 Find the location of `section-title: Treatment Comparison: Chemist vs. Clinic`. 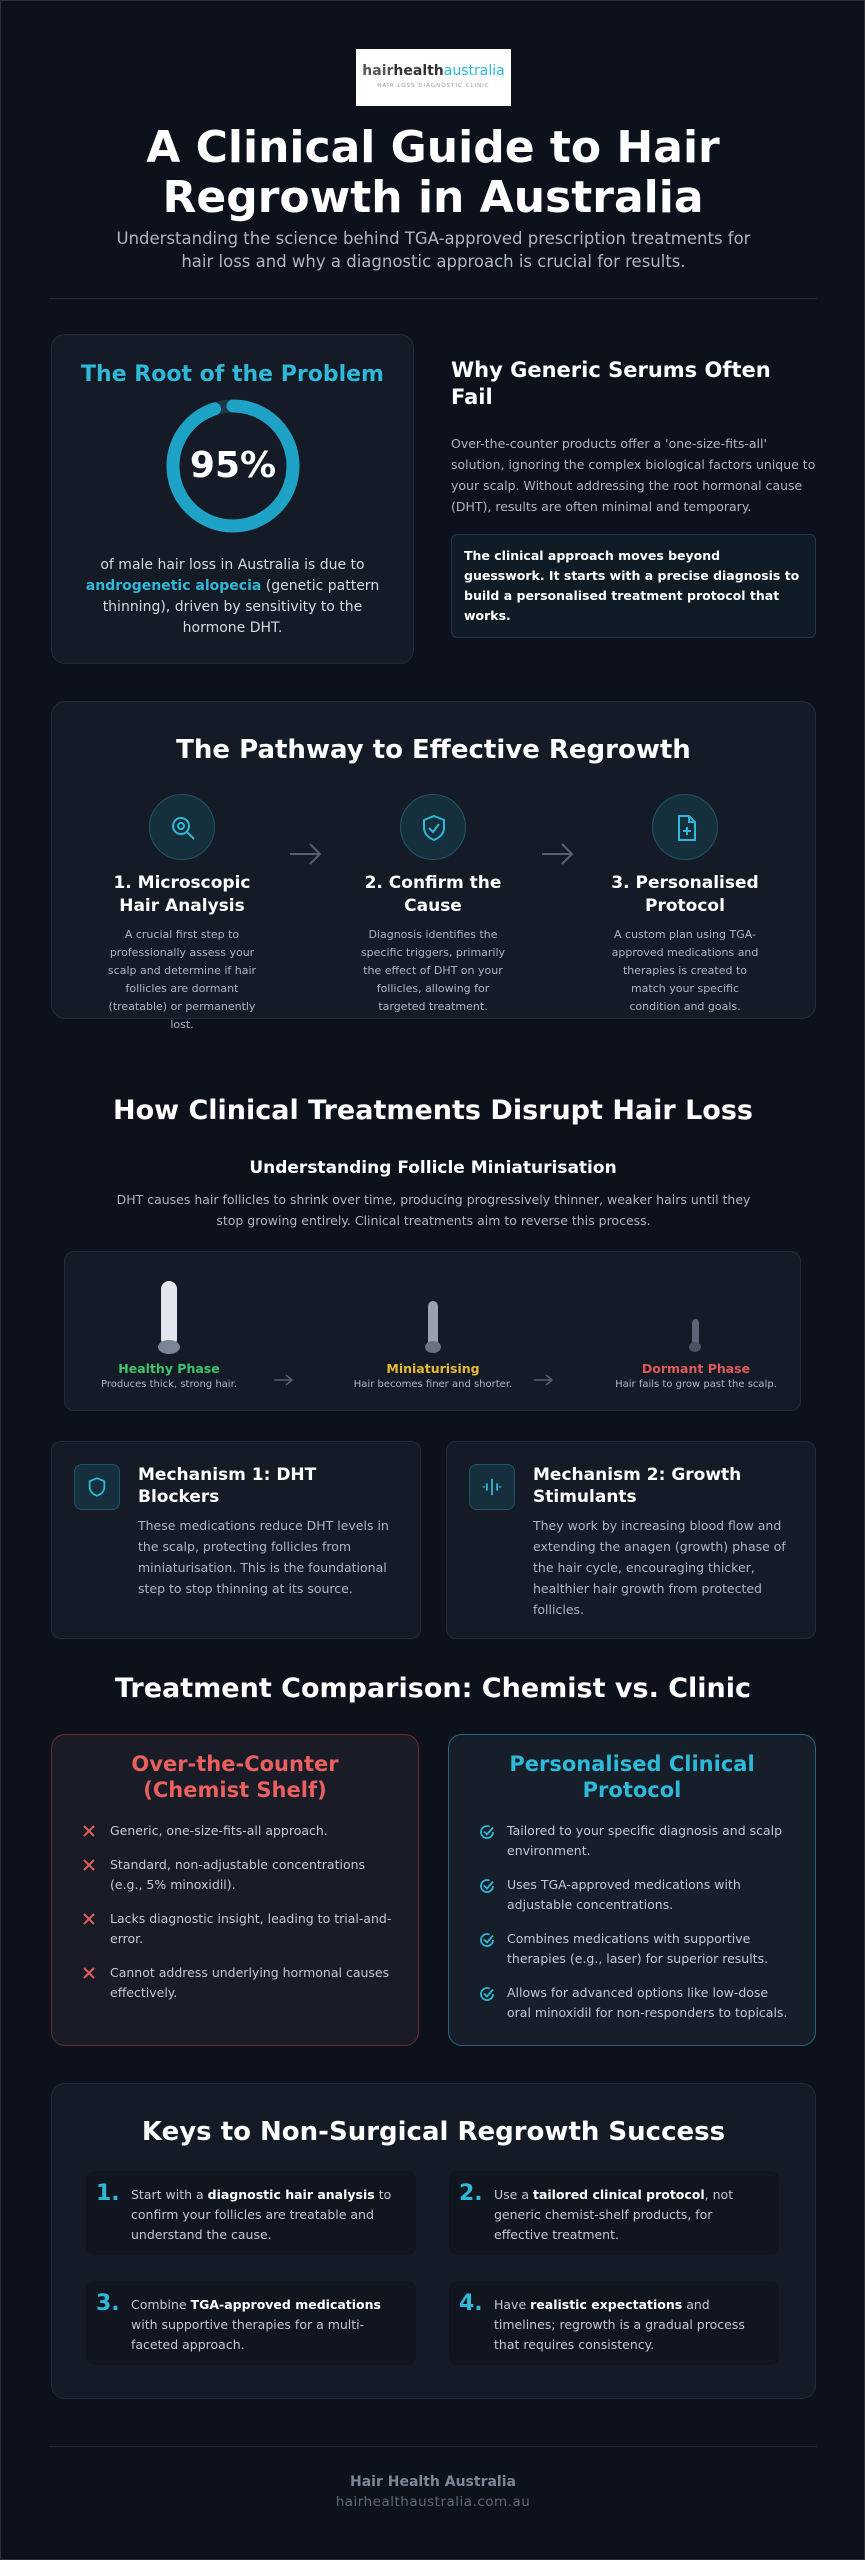

section-title: Treatment Comparison: Chemist vs. Clinic is located at coordinates (433, 1688).